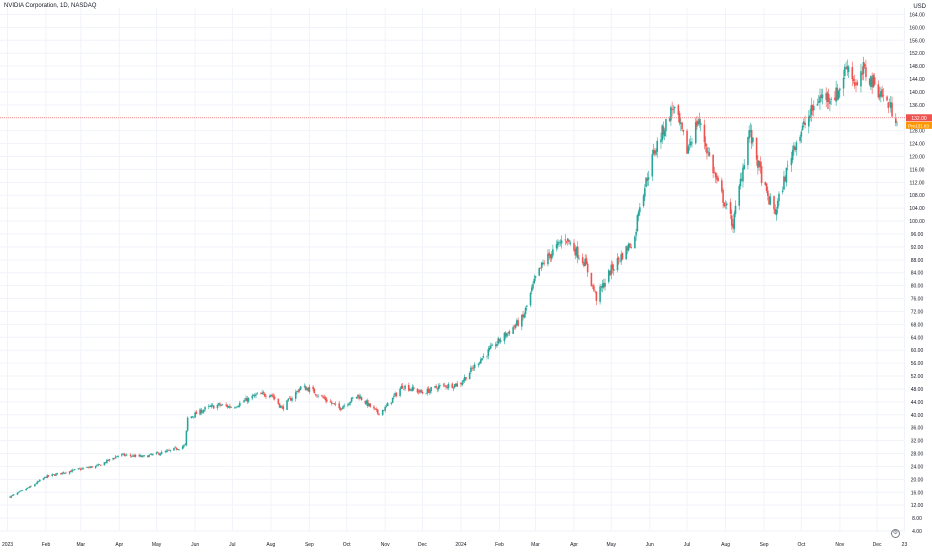  Describe the element at coordinates (895, 533) in the screenshot. I see `chart-settings-button: ⚙` at that location.